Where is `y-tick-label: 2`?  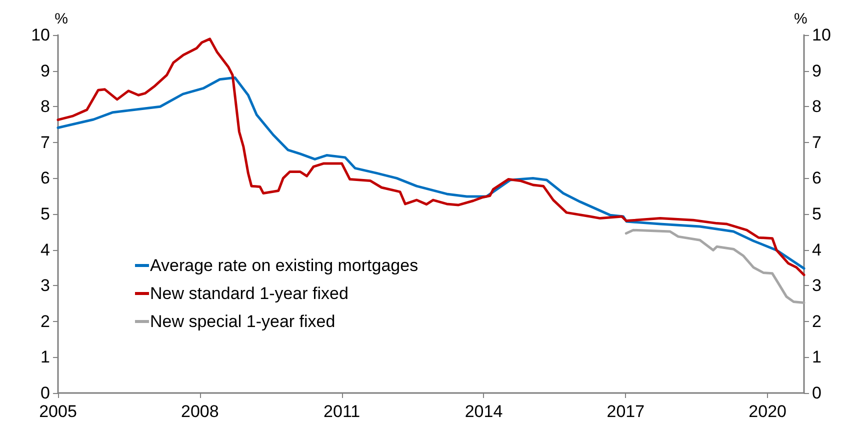
y-tick-label: 2 is located at coordinates (45, 321).